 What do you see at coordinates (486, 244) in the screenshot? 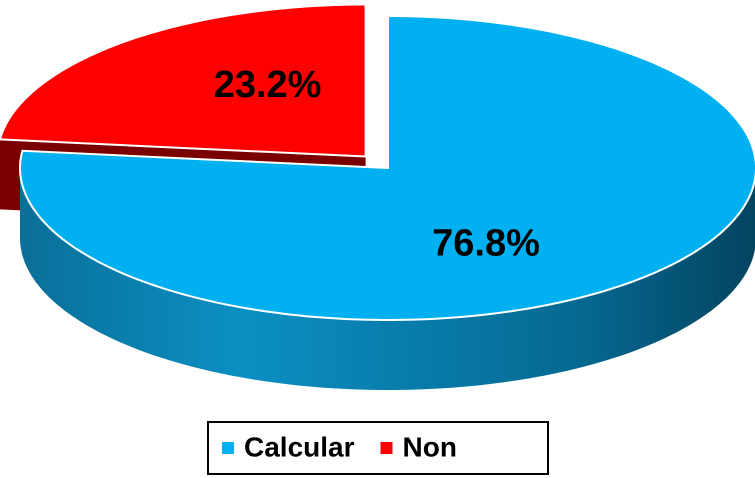
I see `value-label: 76.8%` at bounding box center [486, 244].